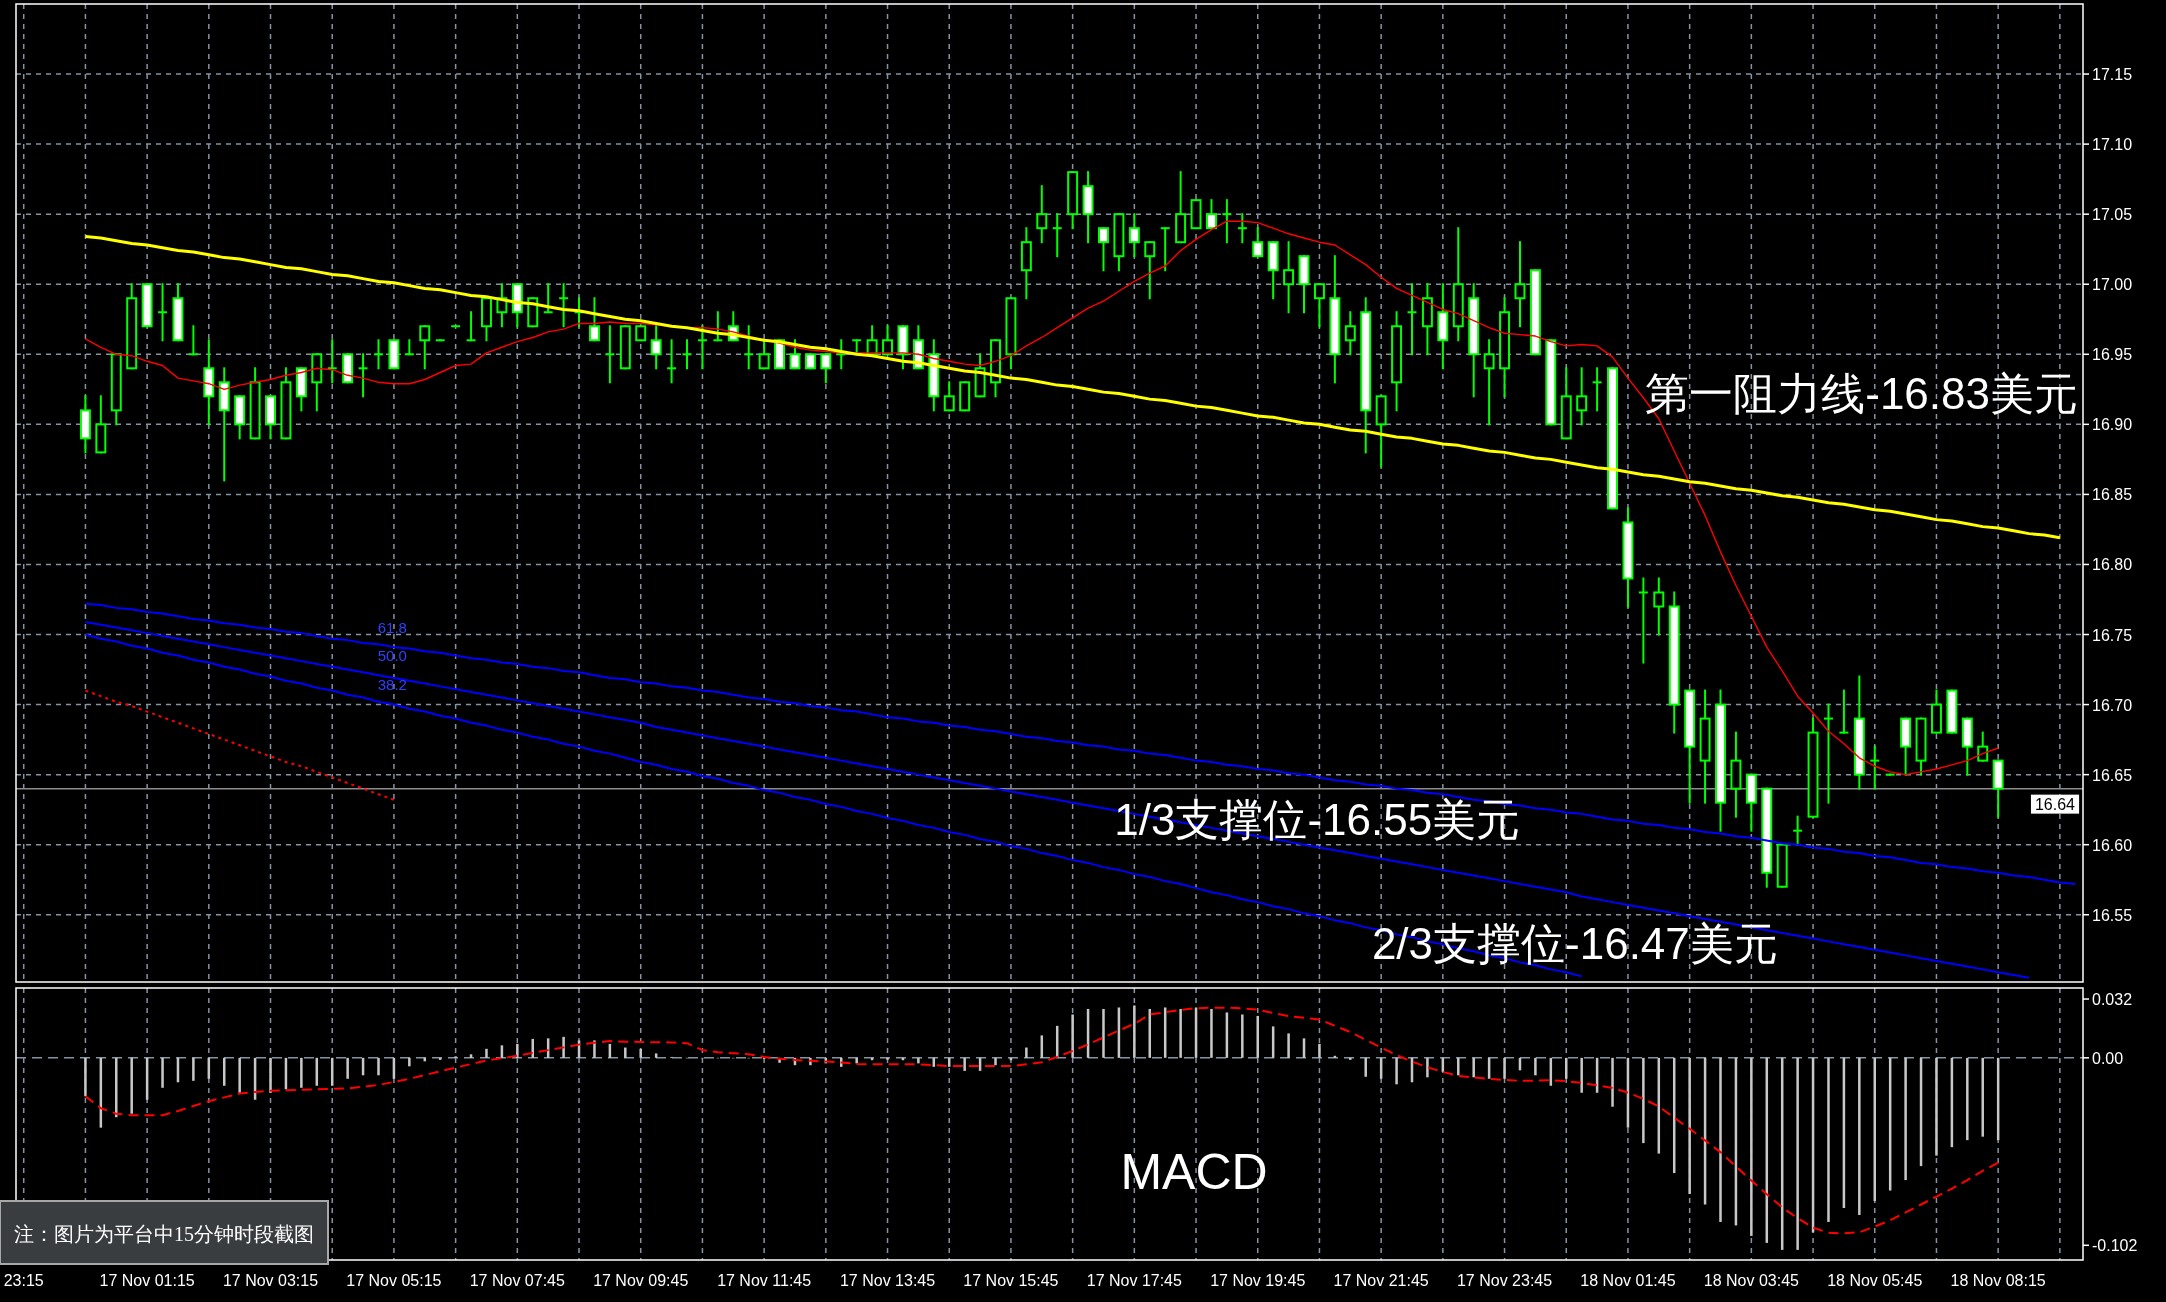  I want to click on x-tick-label: 18 Nov 01:45, so click(1628, 1280).